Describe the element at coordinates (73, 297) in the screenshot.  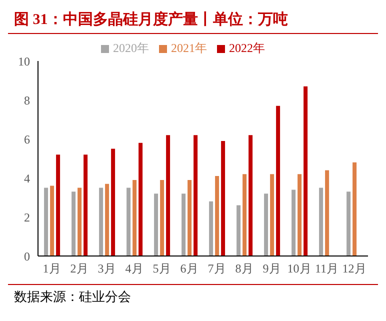
I see `source-note: 数据来源：硅业分会` at that location.